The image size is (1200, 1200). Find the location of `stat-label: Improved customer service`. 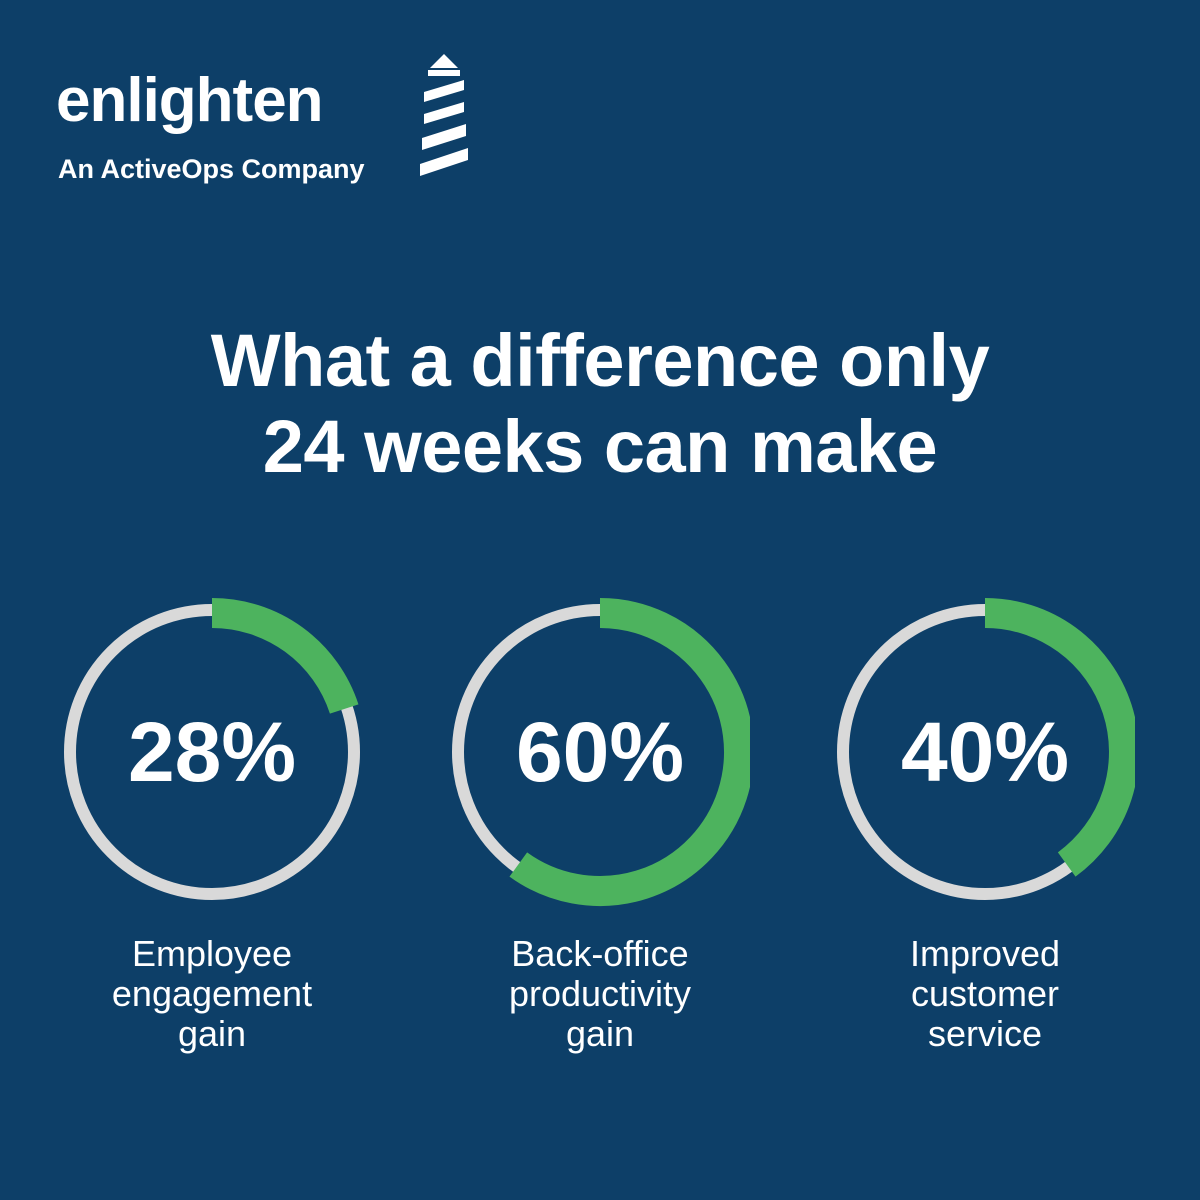

stat-label: Improved customer service is located at coordinates (985, 994).